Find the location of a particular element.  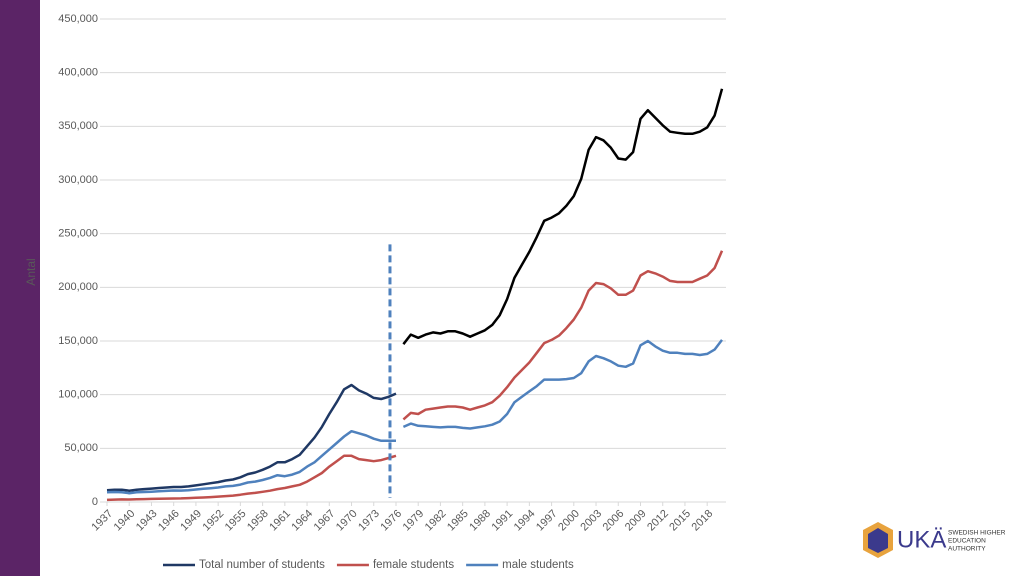

x-tick-label: 1991 is located at coordinates (502, 521).